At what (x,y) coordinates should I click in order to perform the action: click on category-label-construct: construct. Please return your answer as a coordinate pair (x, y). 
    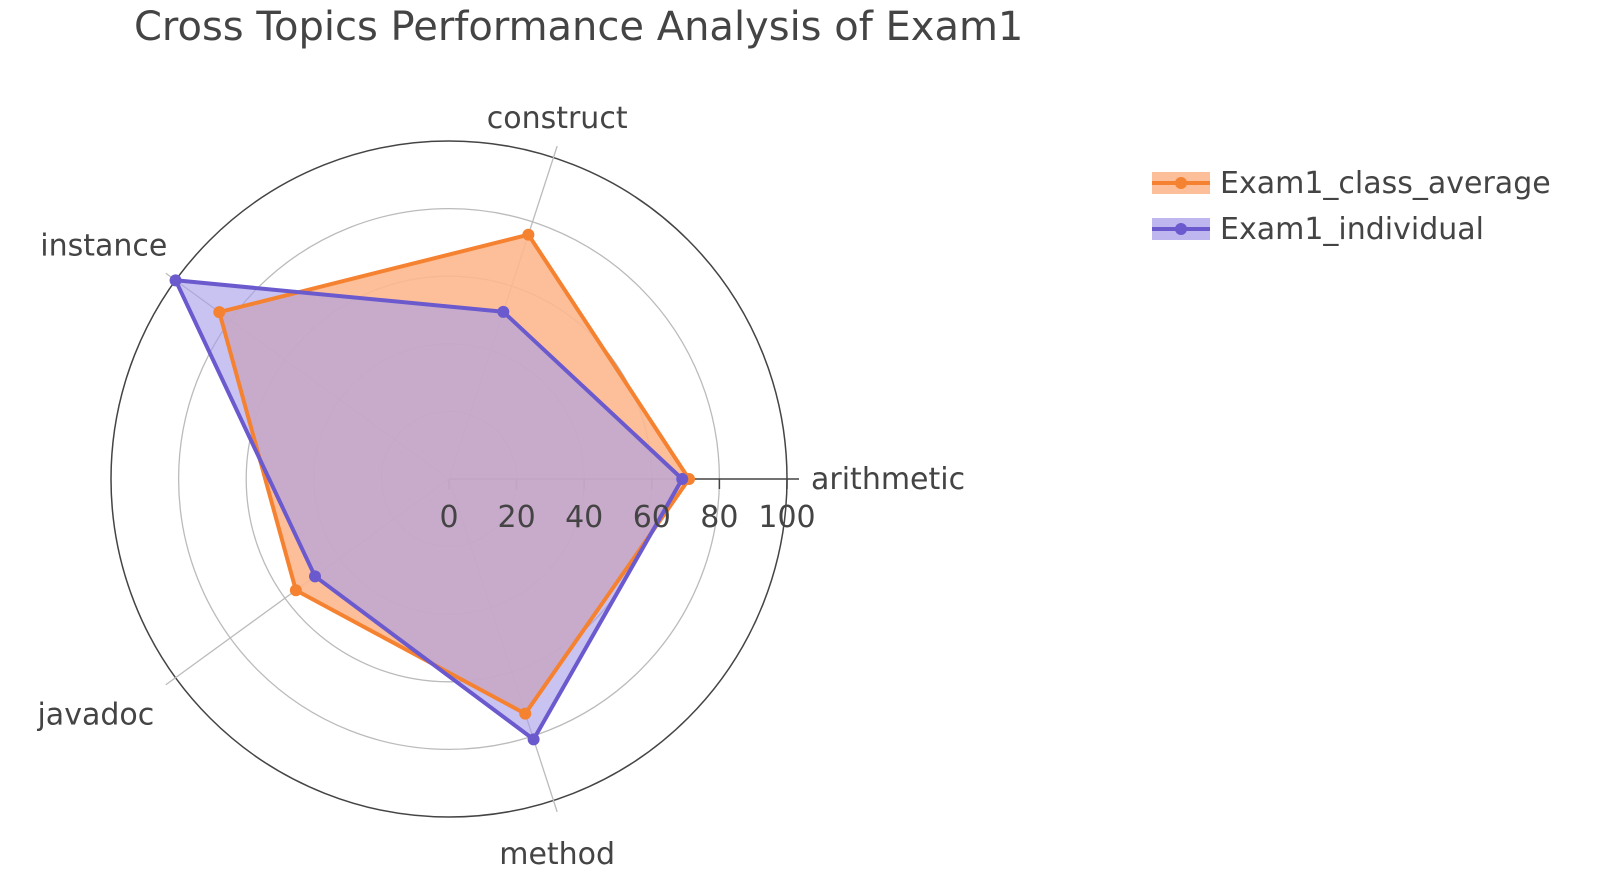
    Looking at the image, I should click on (557, 118).